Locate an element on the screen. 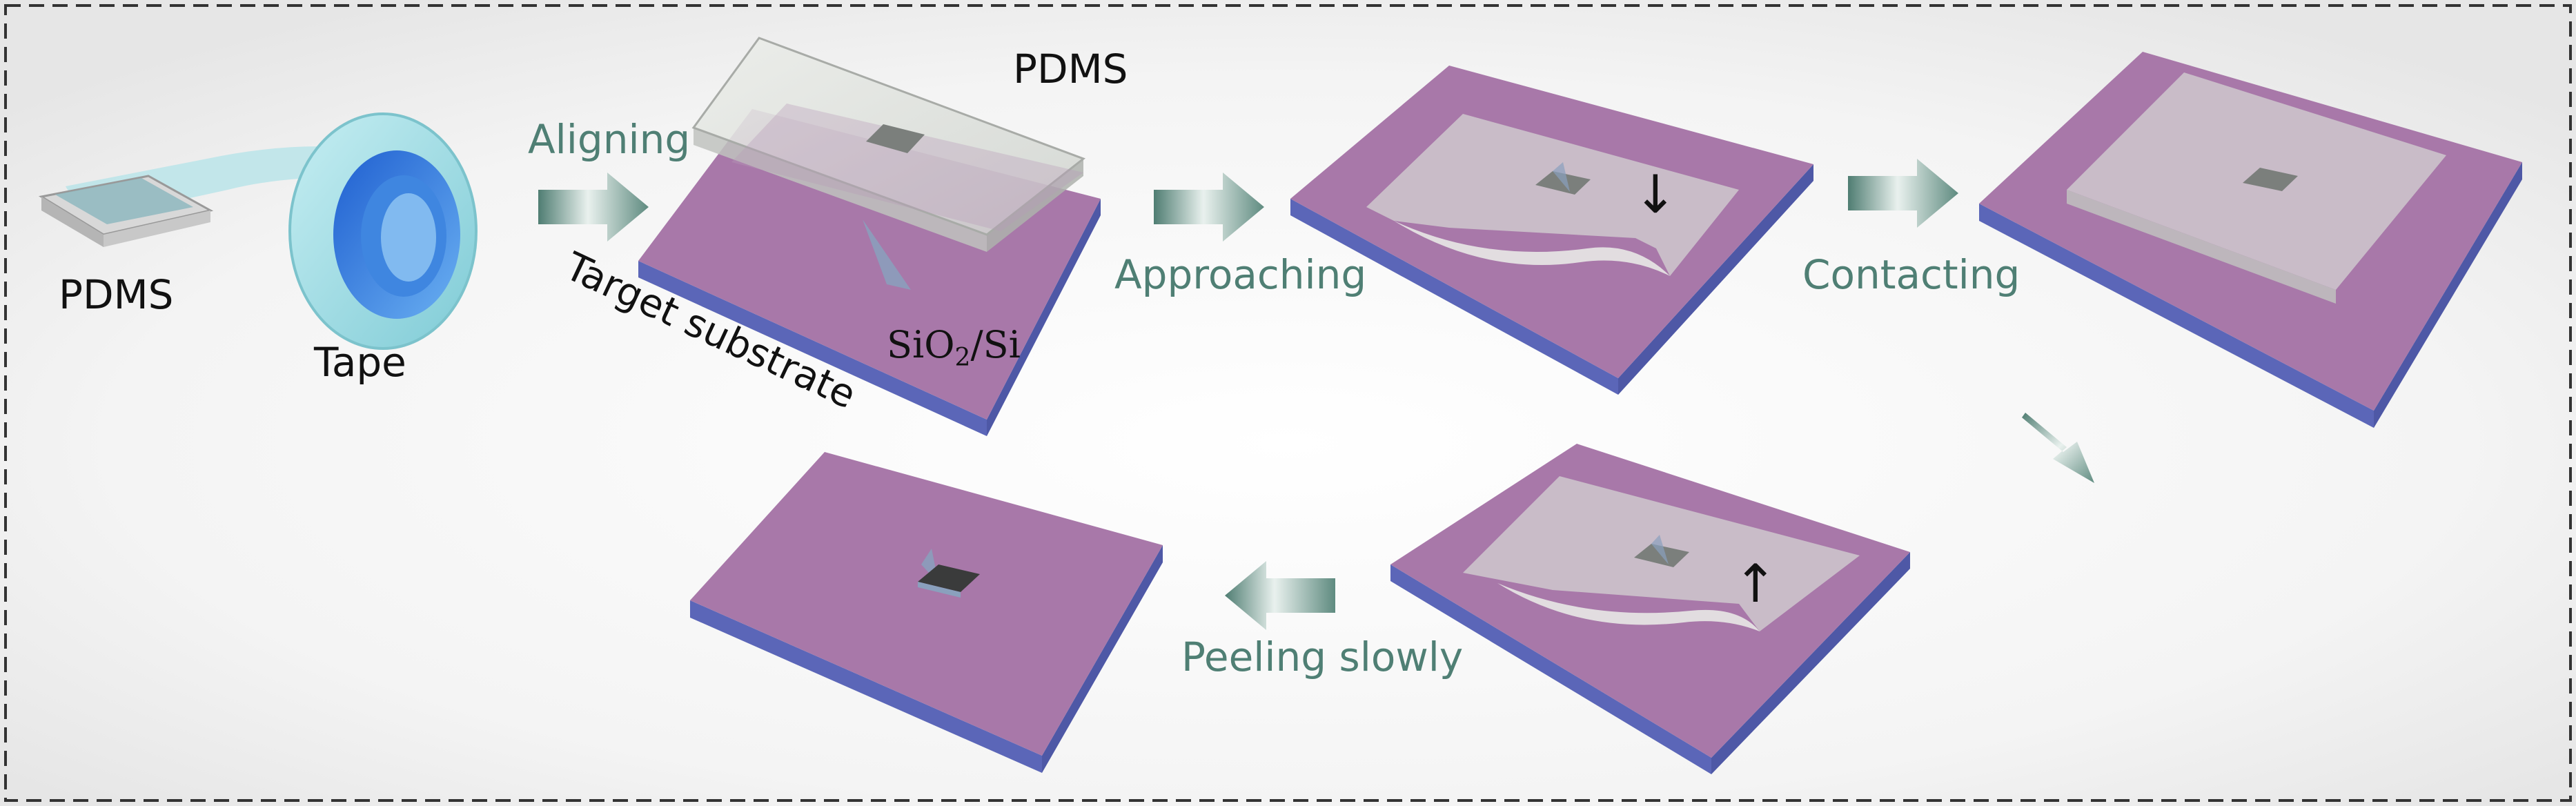 The width and height of the screenshot is (2576, 806). approaching-panel: ↓ is located at coordinates (1551, 230).